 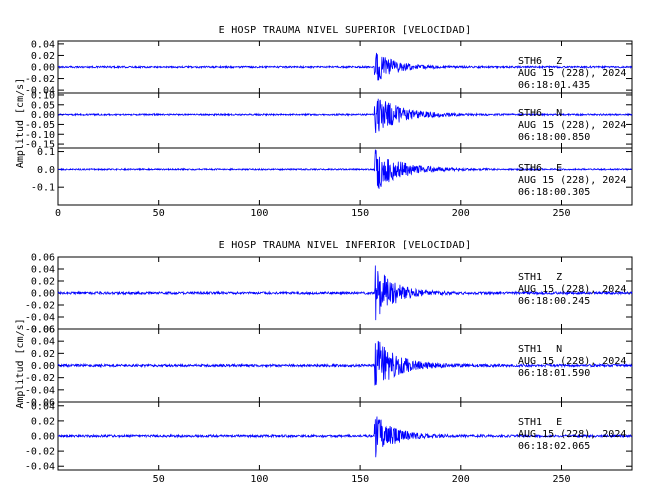 I want to click on panel-frame, so click(x=345, y=176).